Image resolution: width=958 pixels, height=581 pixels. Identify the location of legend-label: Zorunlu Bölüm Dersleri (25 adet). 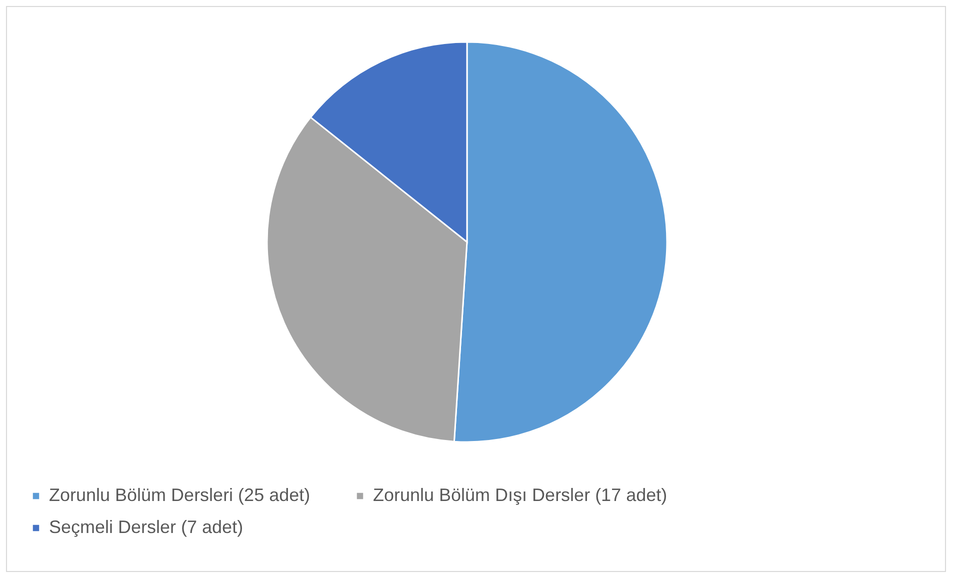
(179, 495).